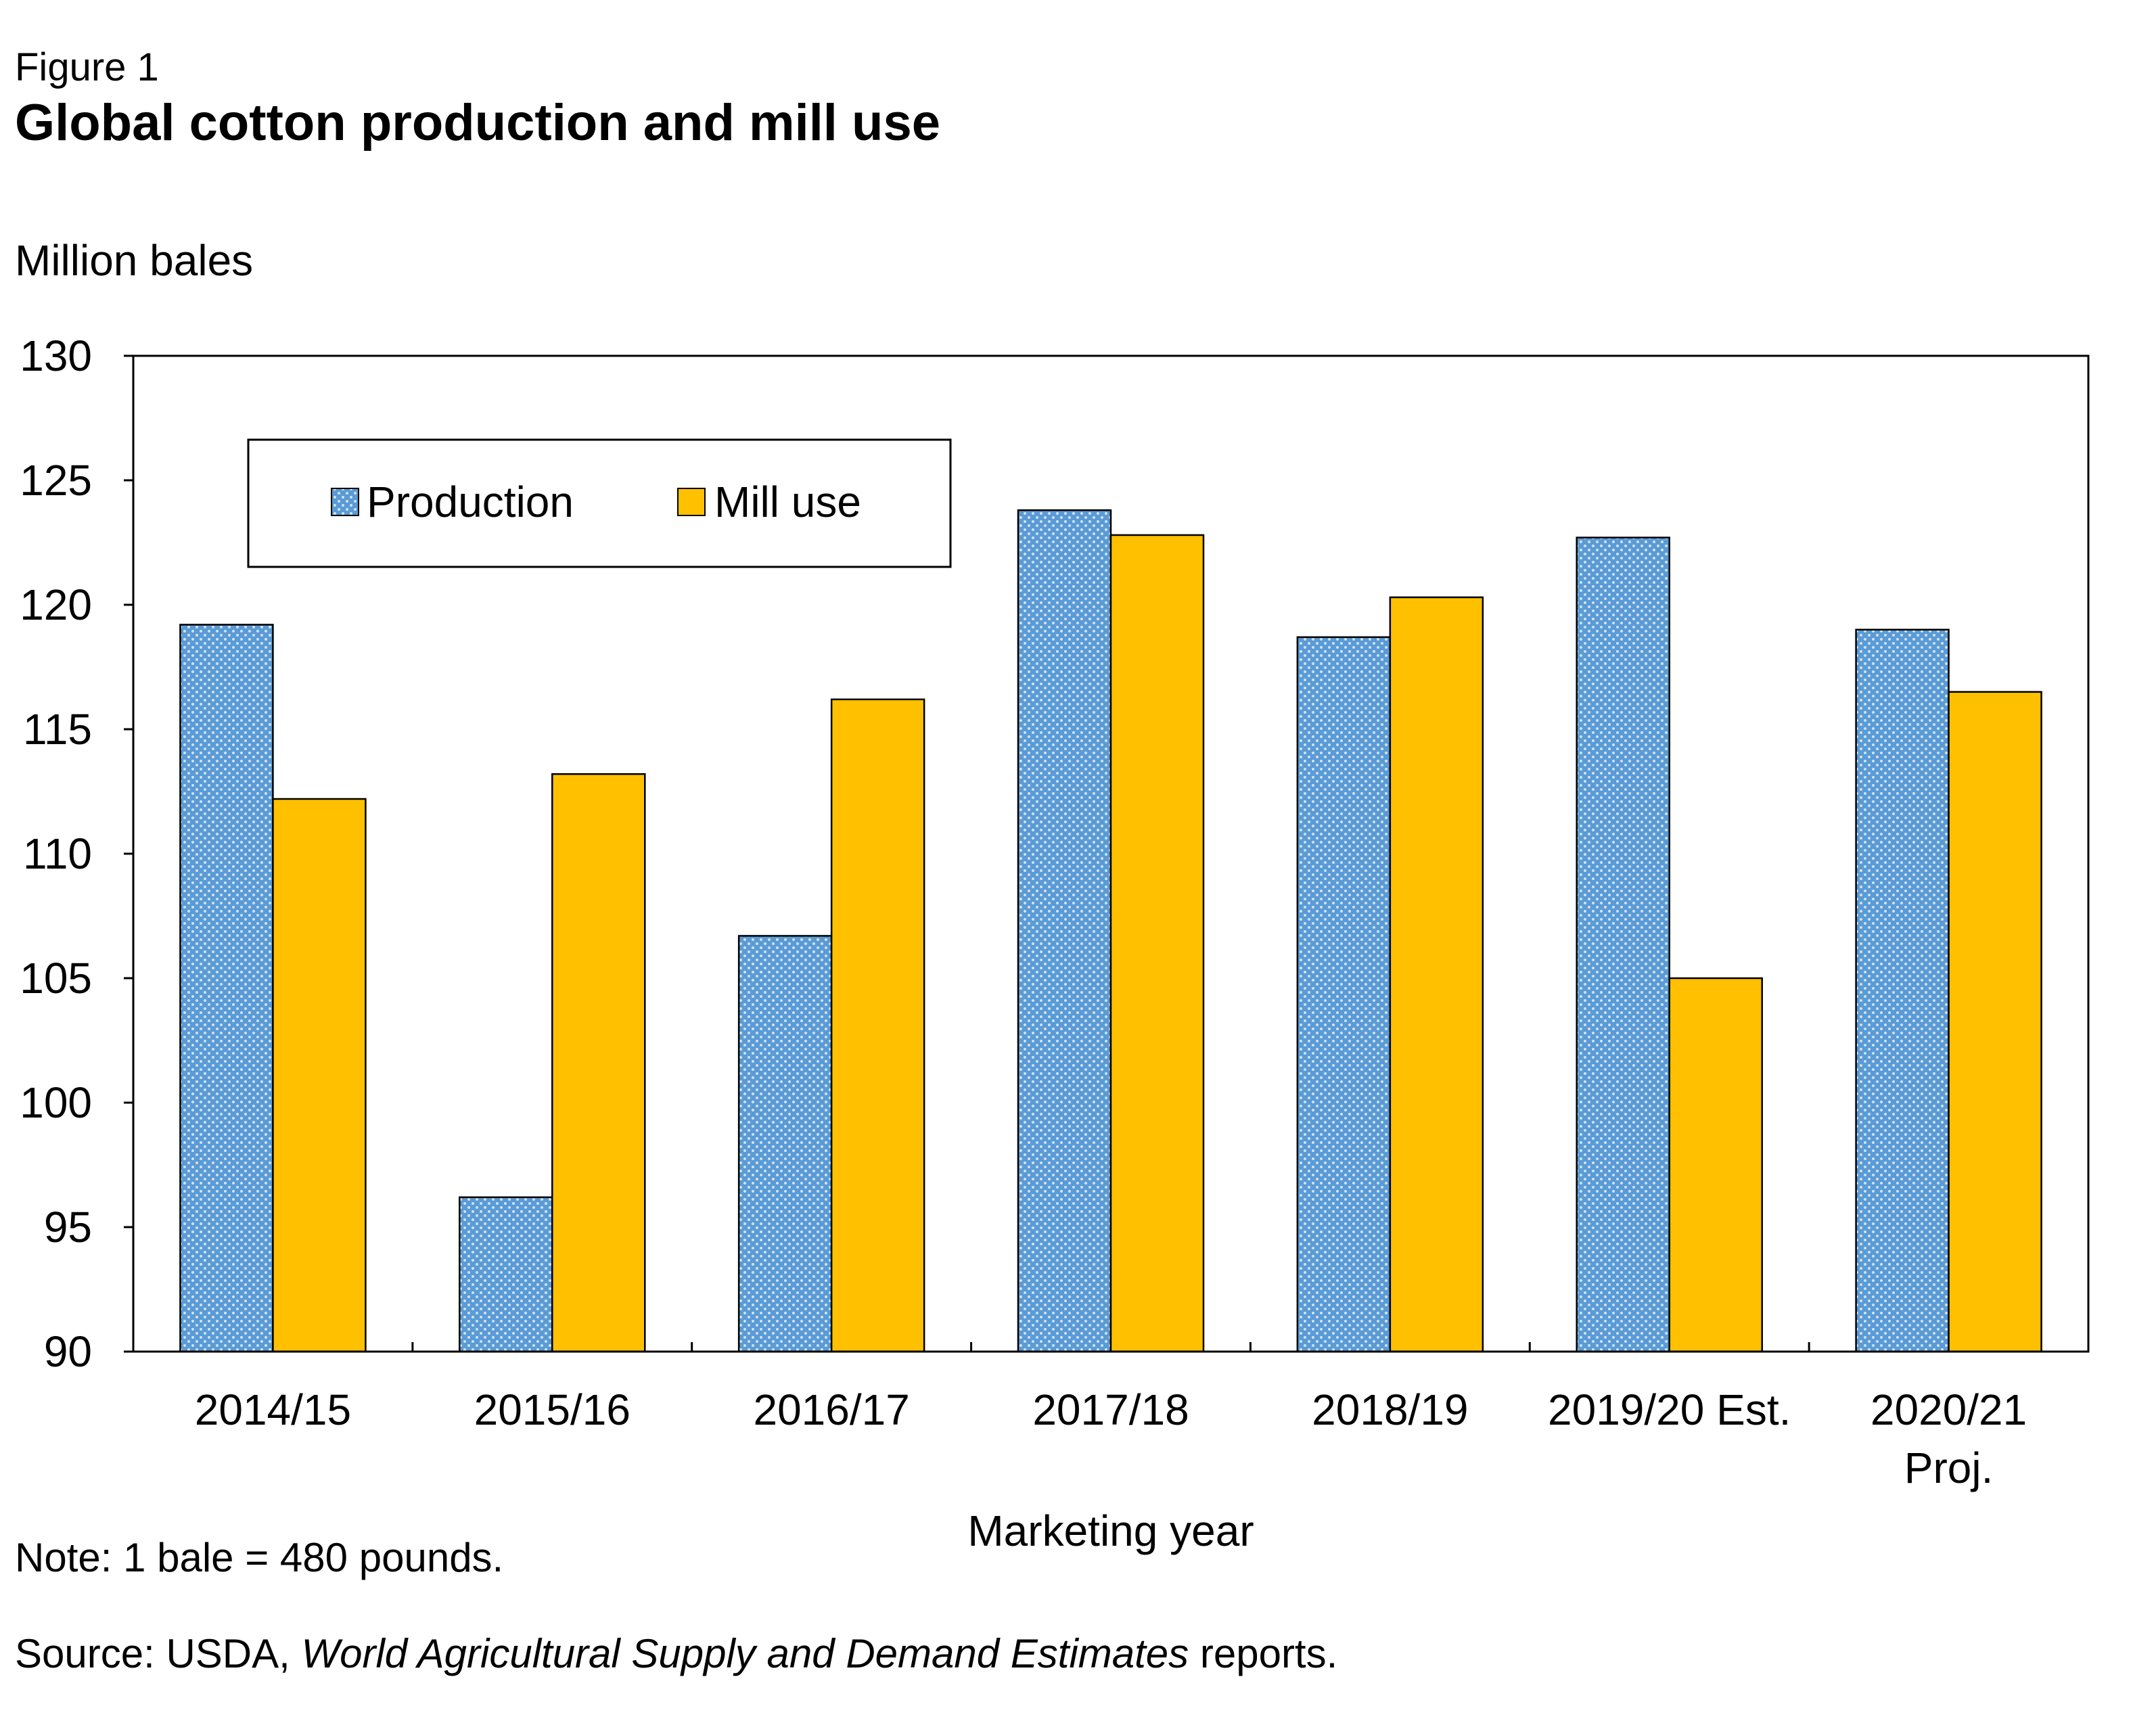 This screenshot has width=2156, height=1725. What do you see at coordinates (68, 1227) in the screenshot?
I see `y-tick-label-1: 95` at bounding box center [68, 1227].